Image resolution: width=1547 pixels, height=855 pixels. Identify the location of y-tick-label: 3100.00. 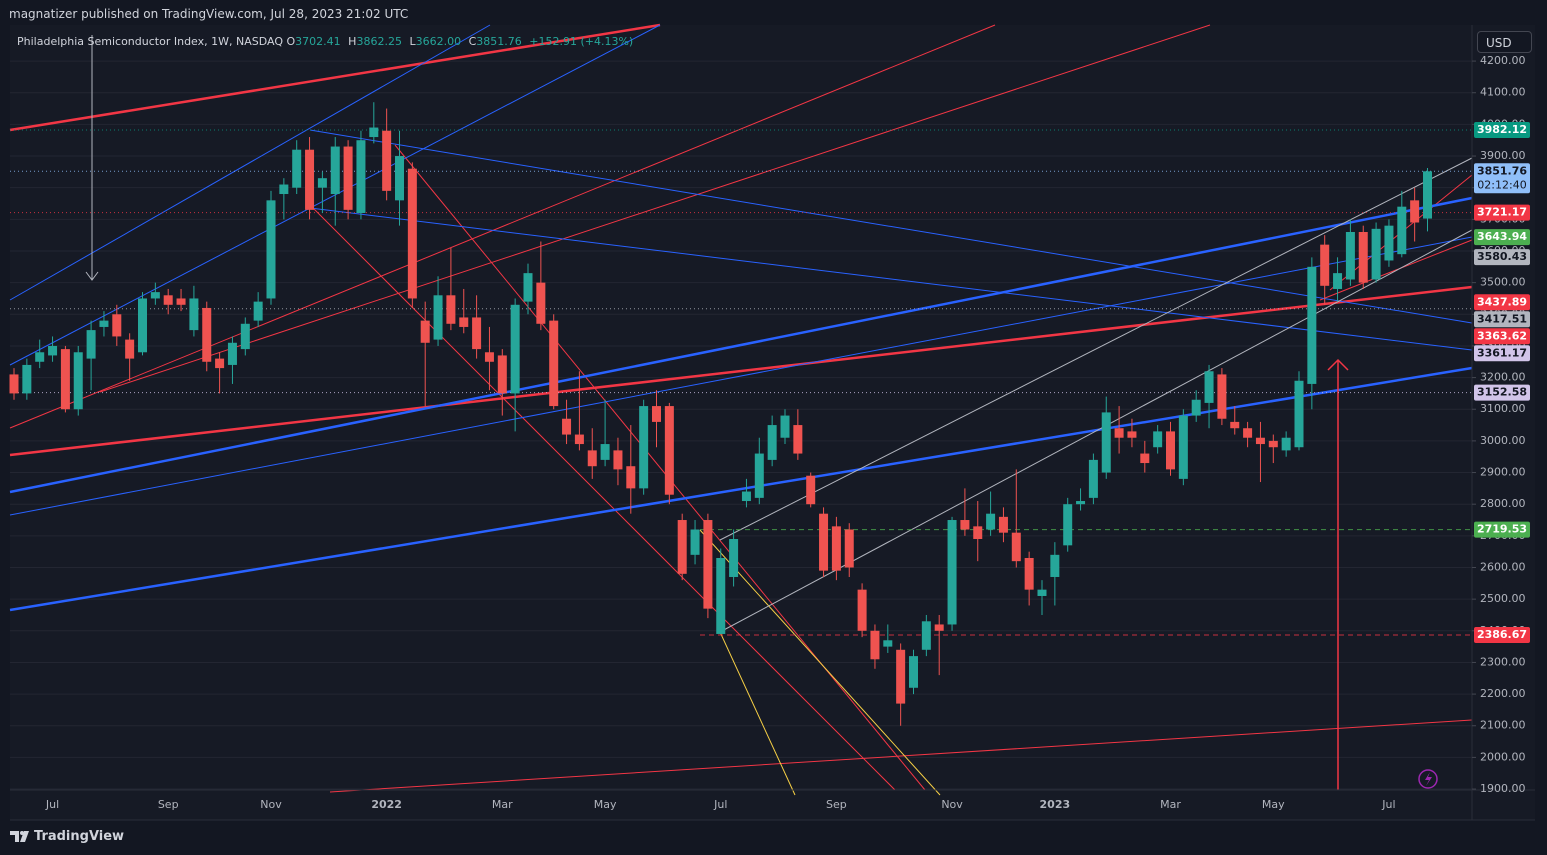
(1503, 408).